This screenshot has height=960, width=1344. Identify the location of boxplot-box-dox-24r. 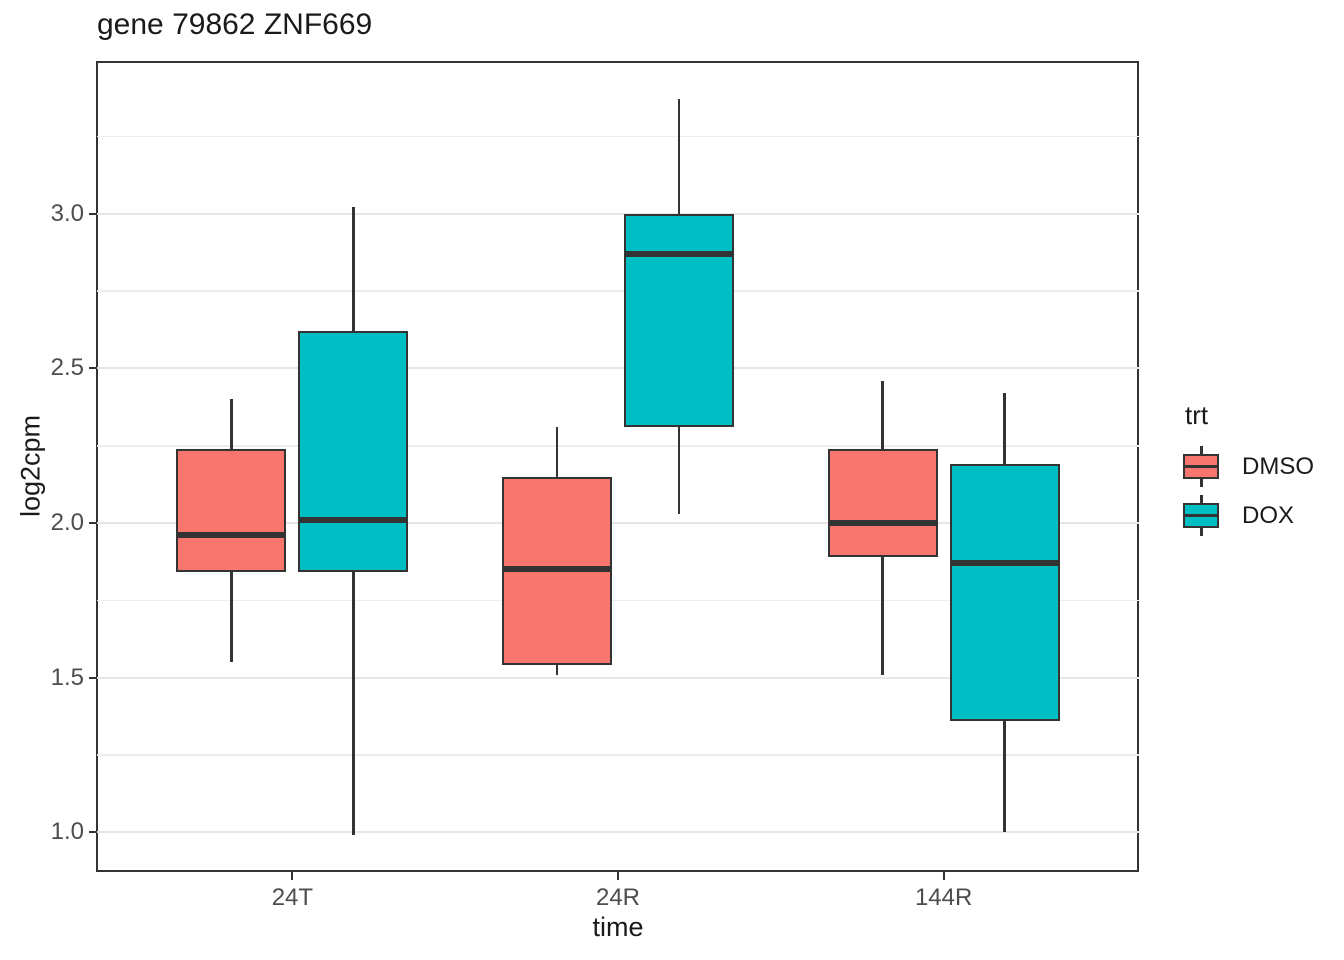
(679, 320).